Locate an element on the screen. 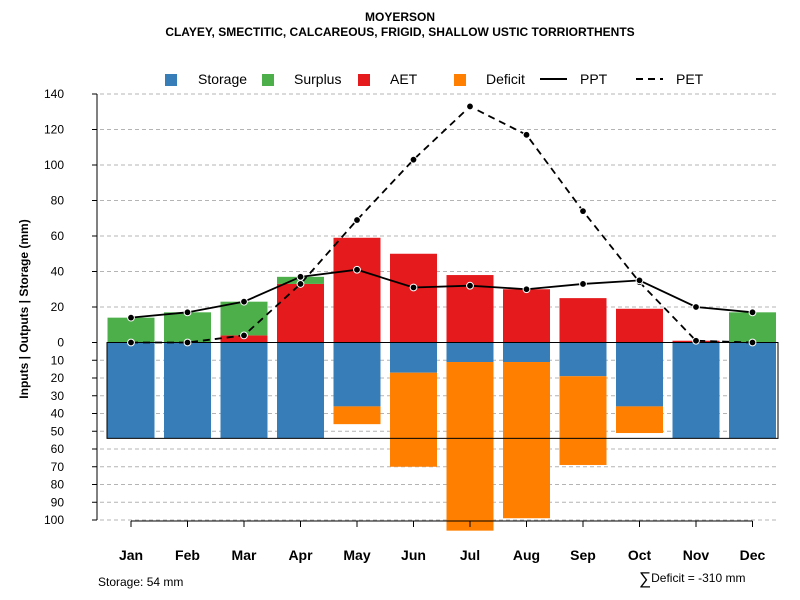 This screenshot has height=600, width=800. y-tick-label: 70 is located at coordinates (58, 467).